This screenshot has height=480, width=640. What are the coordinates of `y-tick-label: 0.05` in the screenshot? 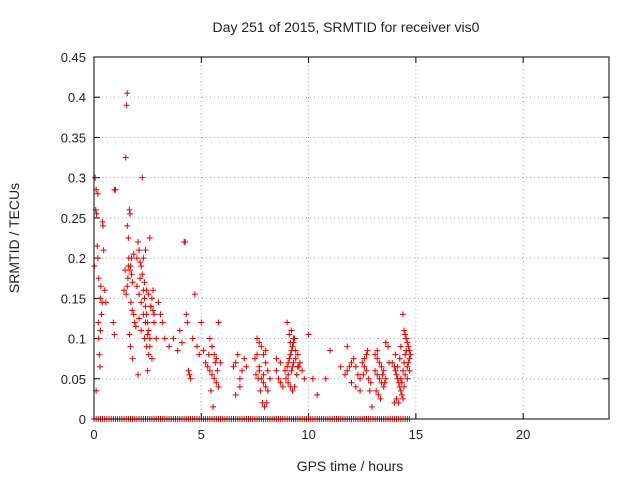 It's located at (73, 379).